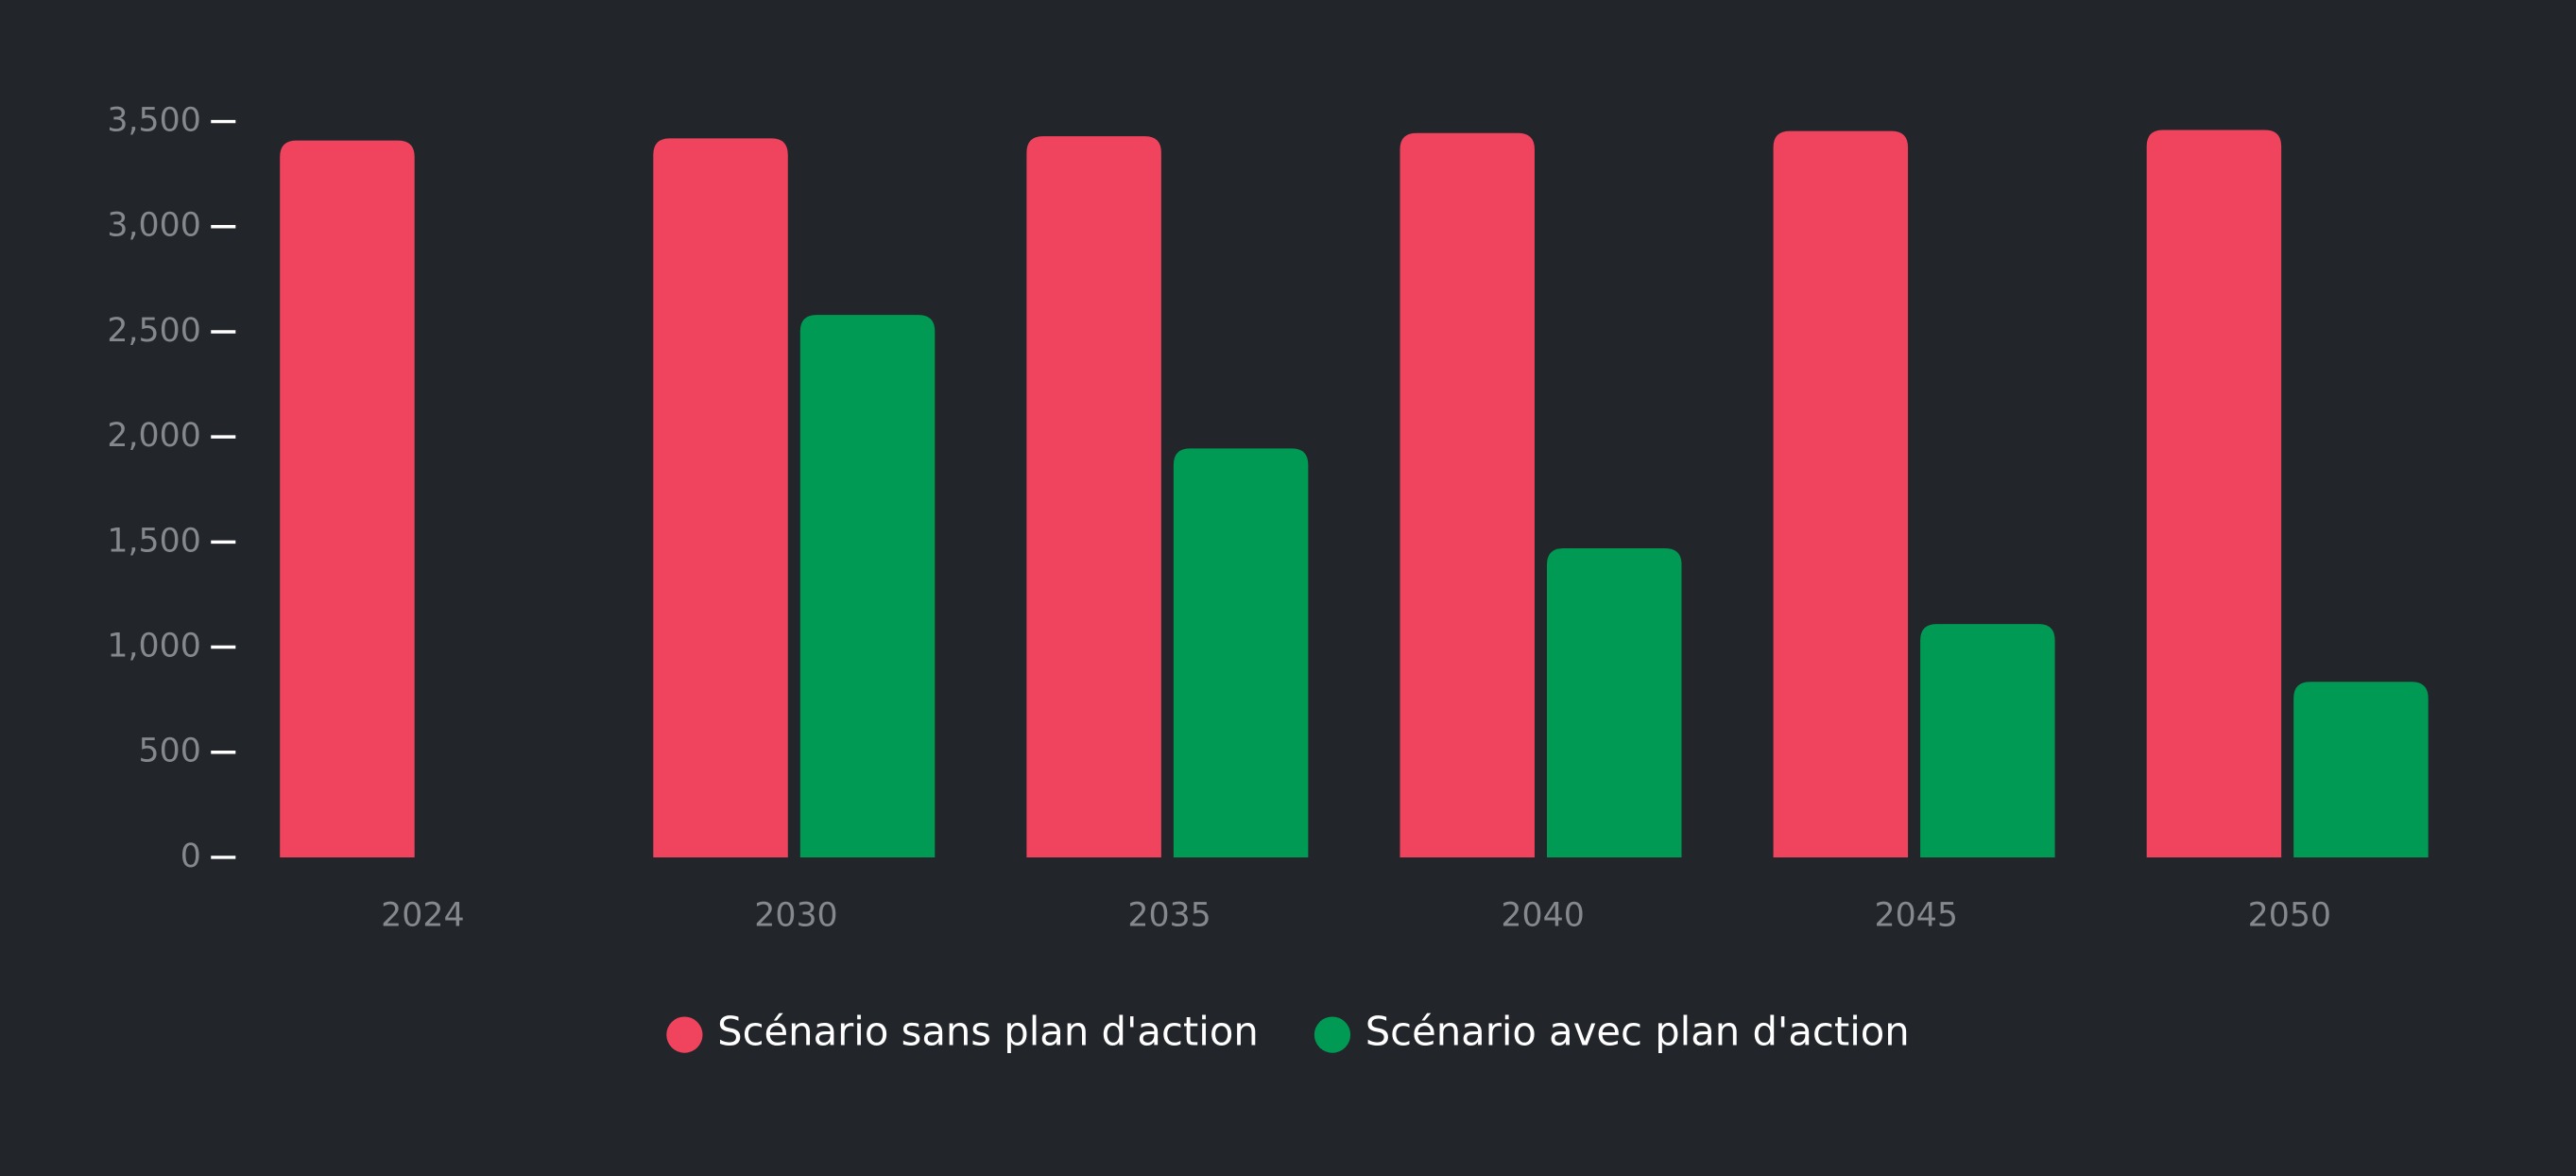 The image size is (2576, 1176). What do you see at coordinates (153, 436) in the screenshot?
I see `y-tick-label: 2,000` at bounding box center [153, 436].